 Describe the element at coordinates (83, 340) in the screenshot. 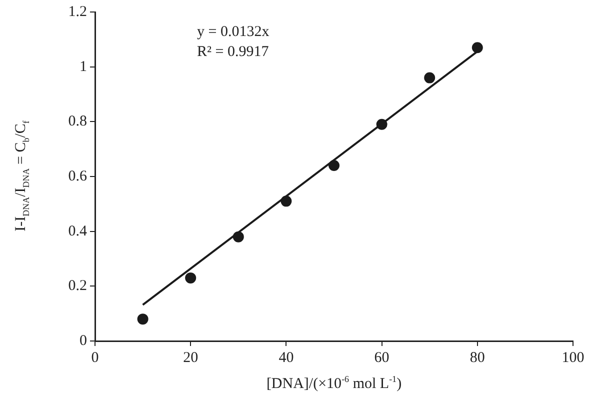

I see `y-tick-label: 0` at that location.